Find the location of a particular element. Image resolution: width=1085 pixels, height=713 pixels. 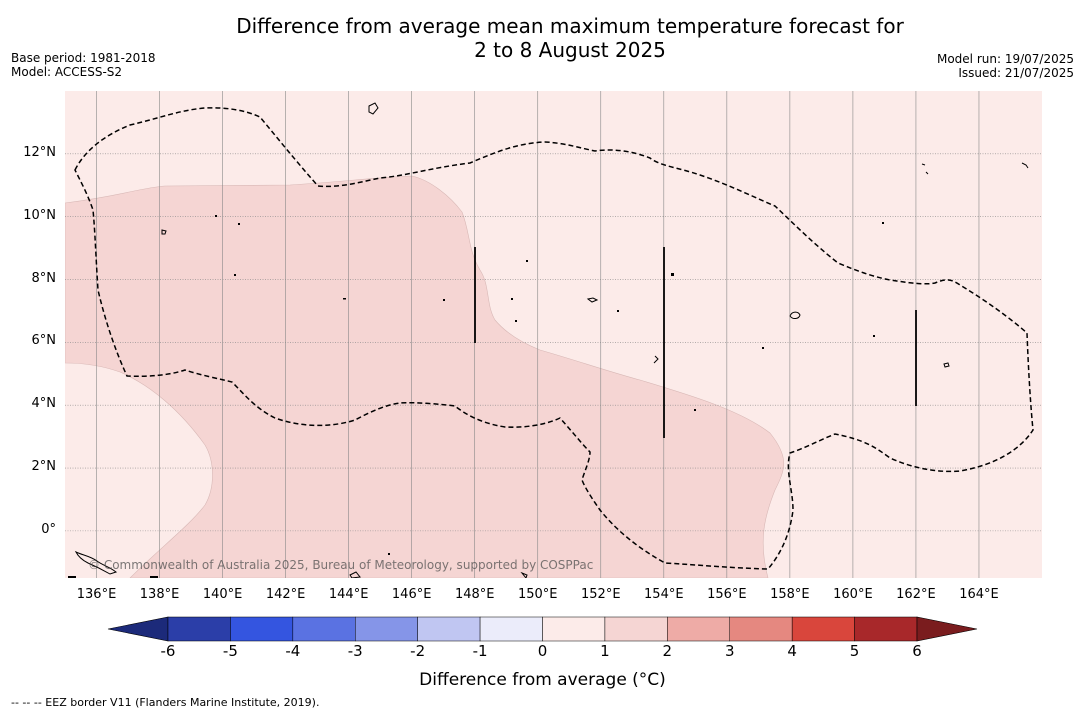

longitude-tick-label: 146°E is located at coordinates (411, 594).